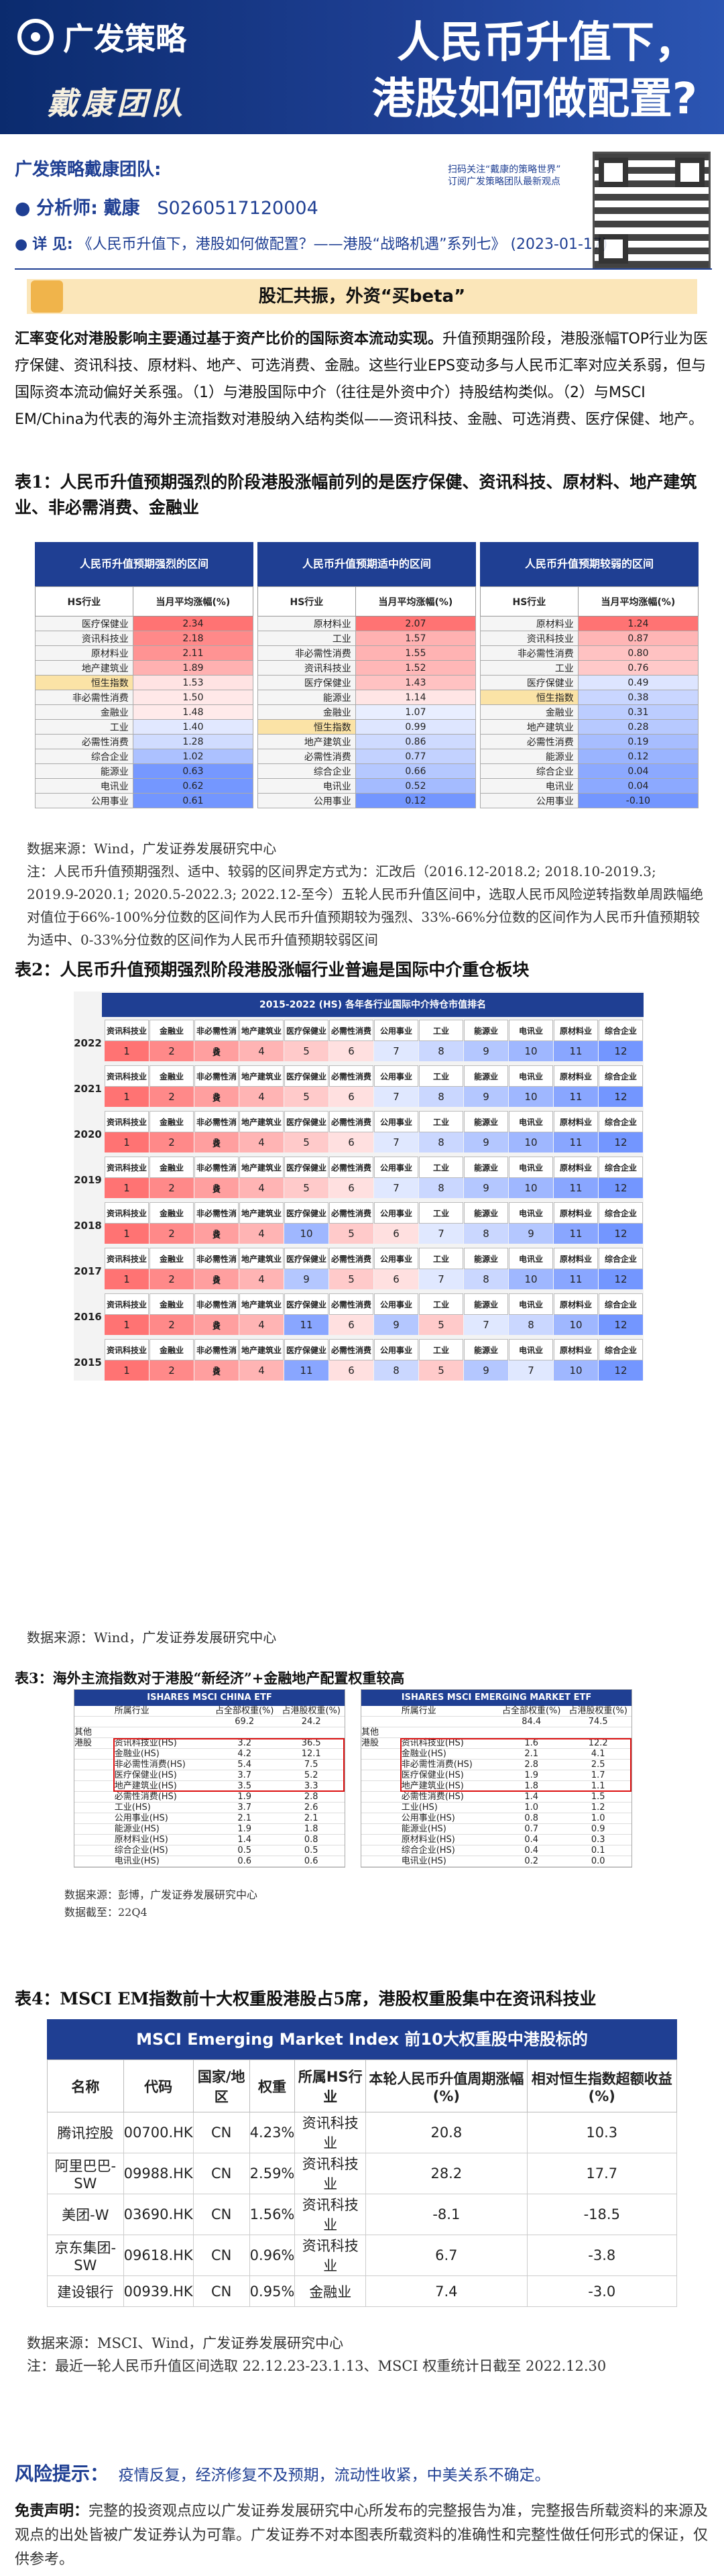 Image resolution: width=724 pixels, height=2576 pixels. I want to click on value-cell: 1.57, so click(416, 638).